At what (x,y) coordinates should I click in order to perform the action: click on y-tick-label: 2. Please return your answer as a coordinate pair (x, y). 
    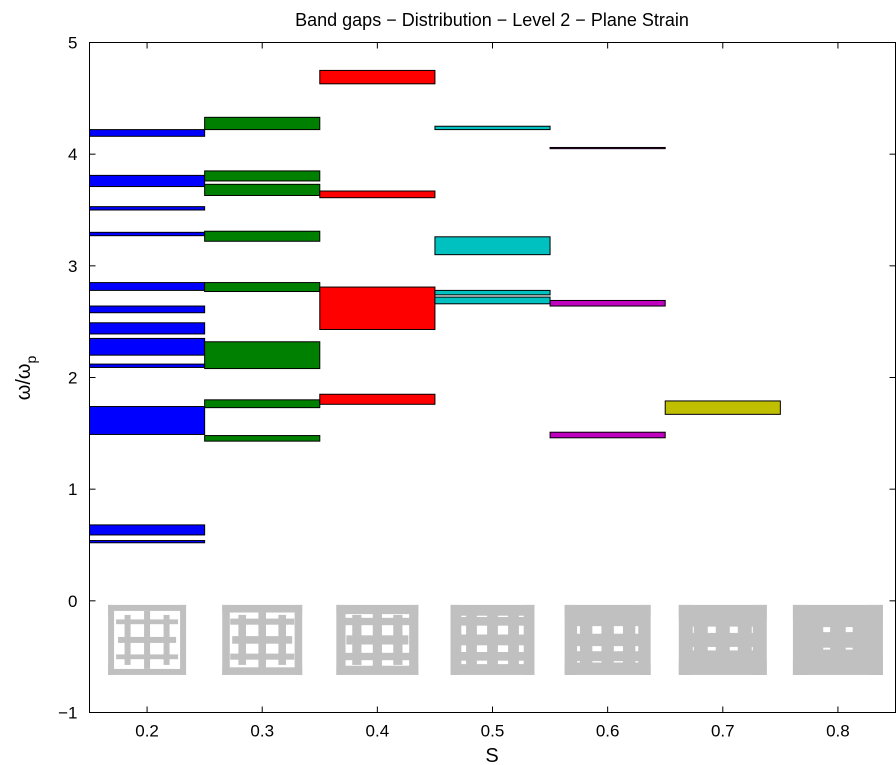
    Looking at the image, I should click on (72, 378).